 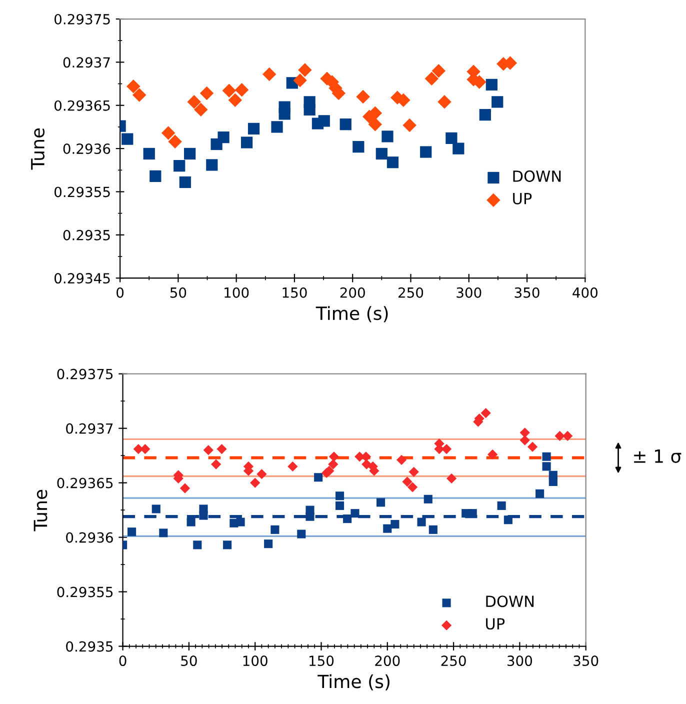 What do you see at coordinates (658, 456) in the screenshot?
I see `text: ± 1 σ` at bounding box center [658, 456].